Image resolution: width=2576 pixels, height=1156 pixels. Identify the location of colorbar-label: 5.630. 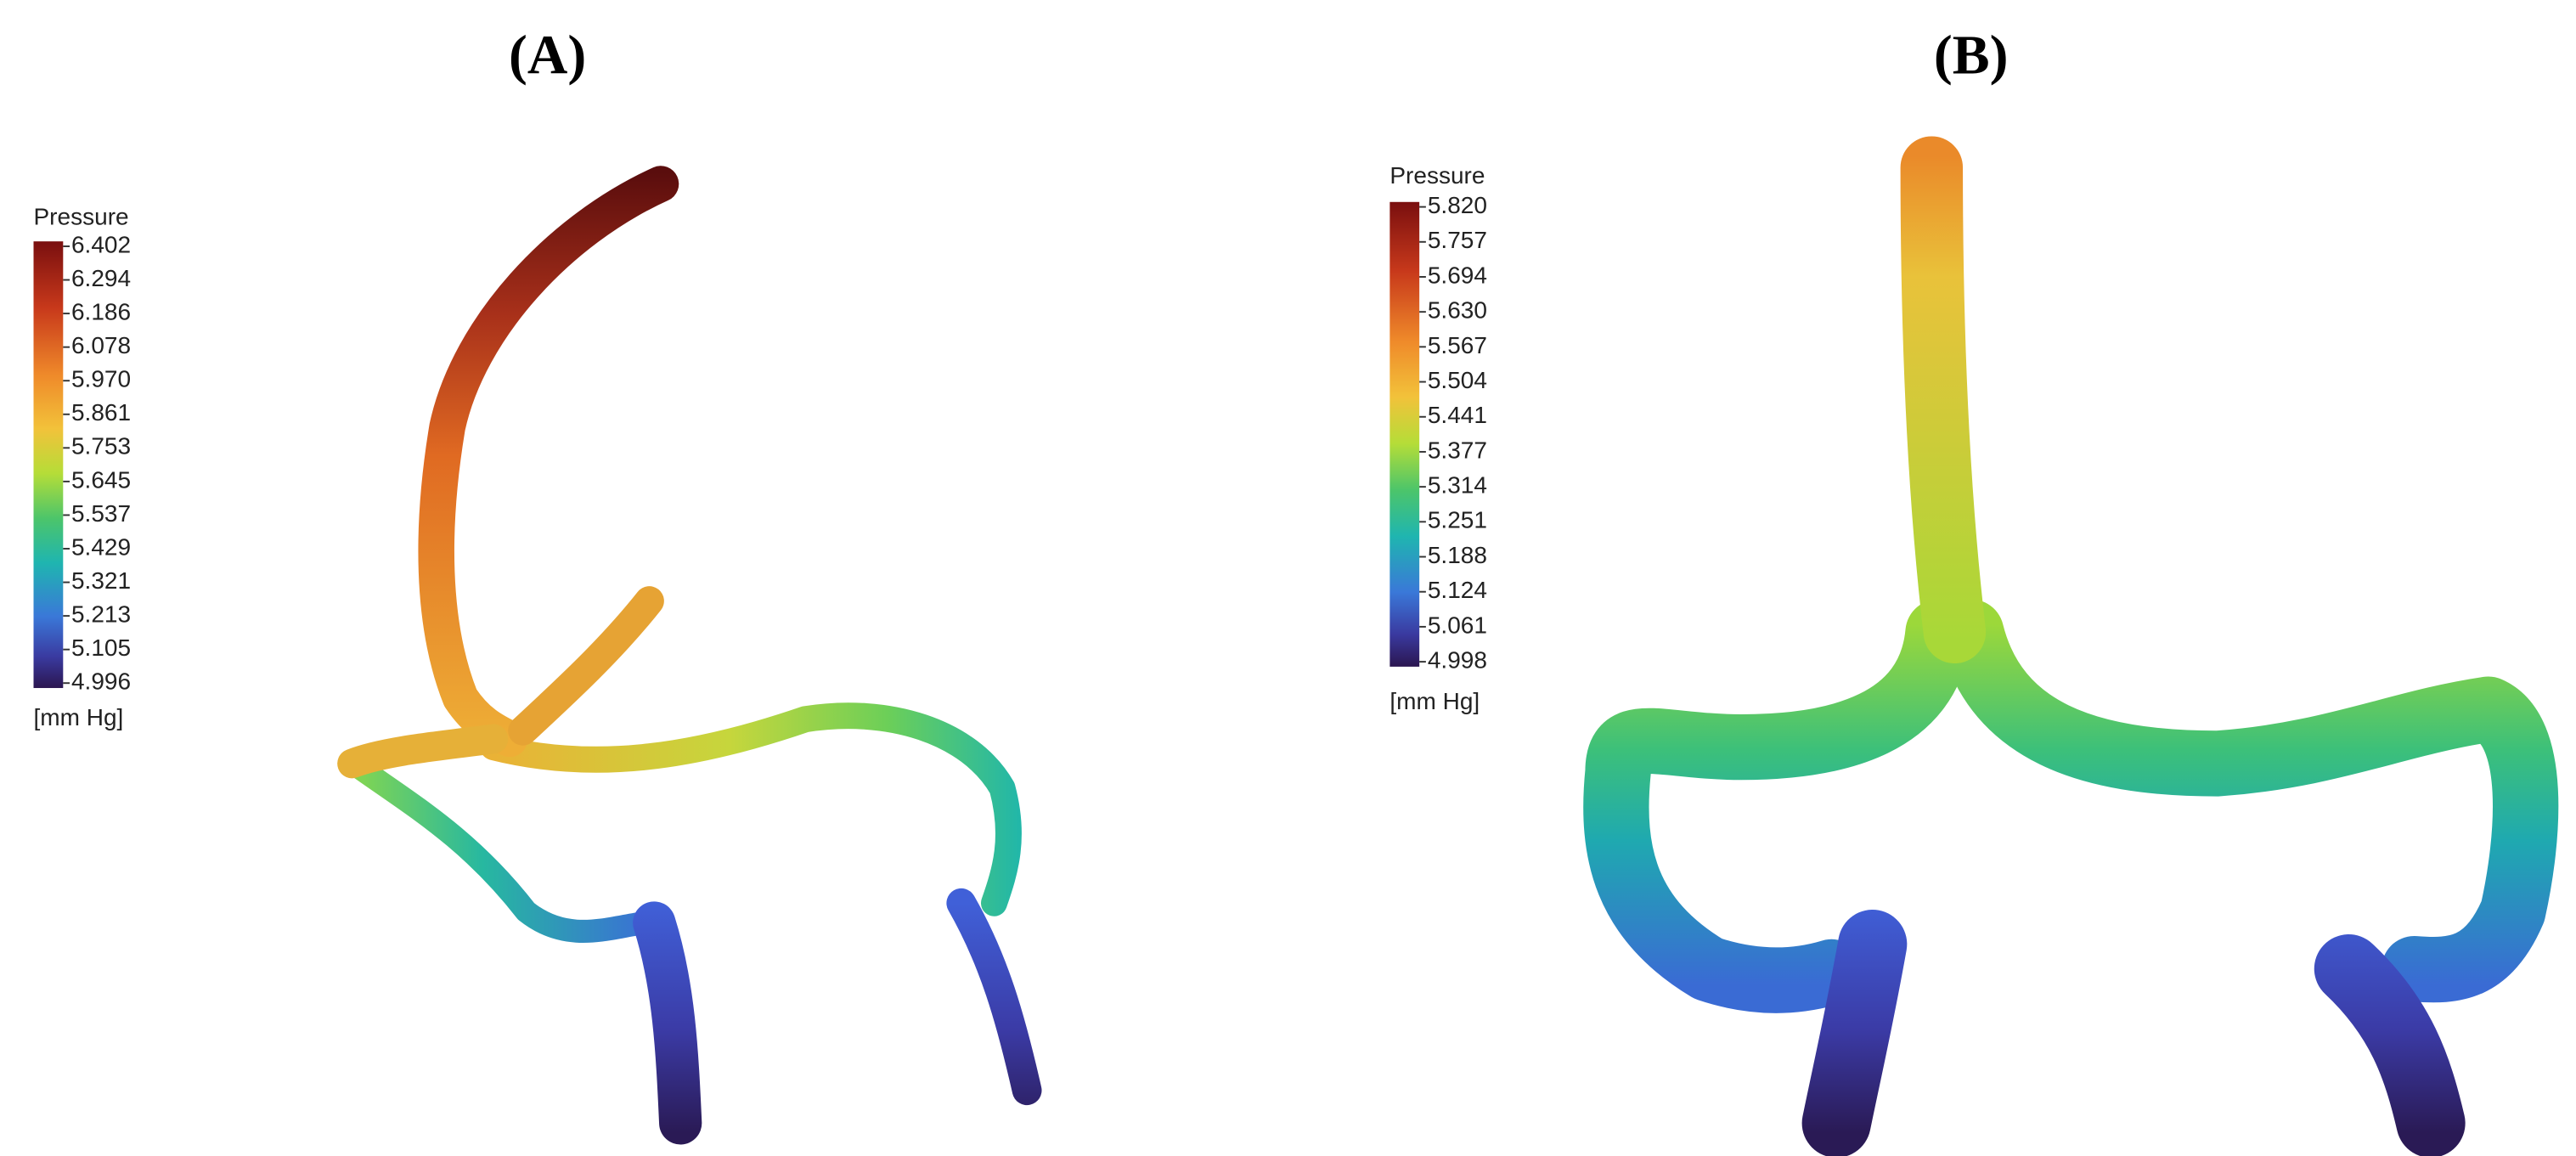
(1457, 310).